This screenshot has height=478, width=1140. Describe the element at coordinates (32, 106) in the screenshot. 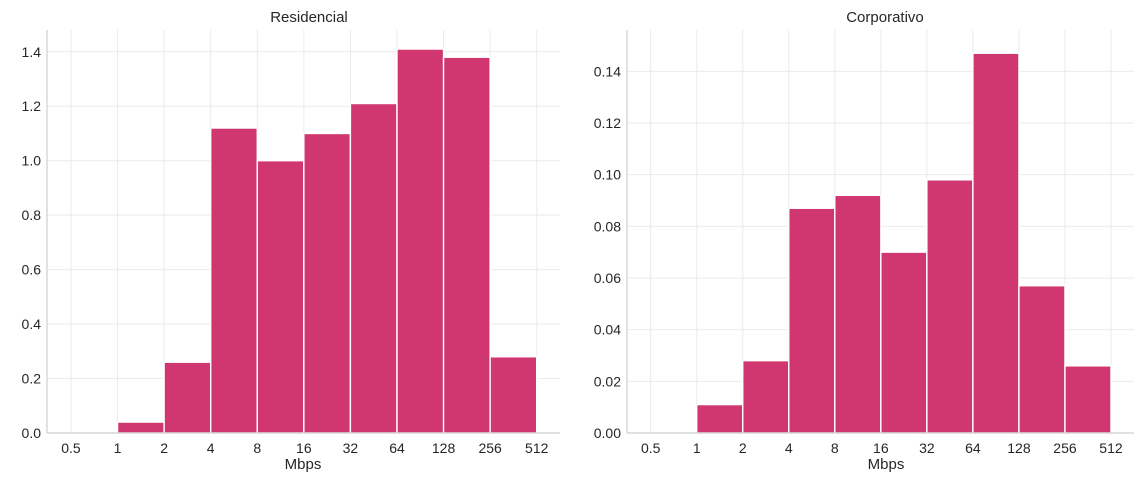

I see `y-tick-label: 1.2` at that location.